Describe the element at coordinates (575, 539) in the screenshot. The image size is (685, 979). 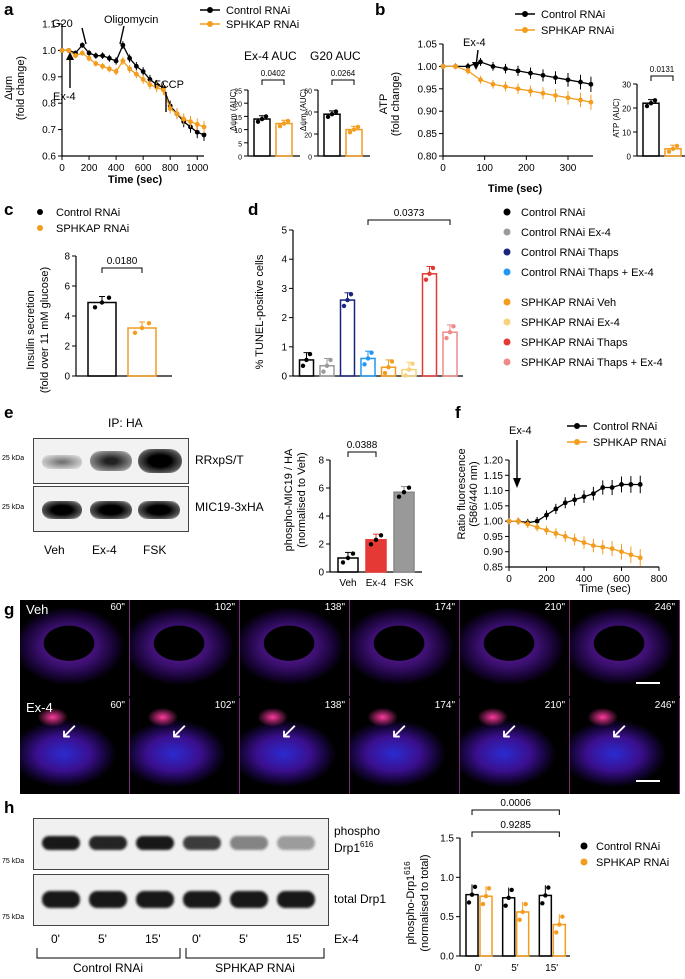
I see `f-trace-line-sphkap` at that location.